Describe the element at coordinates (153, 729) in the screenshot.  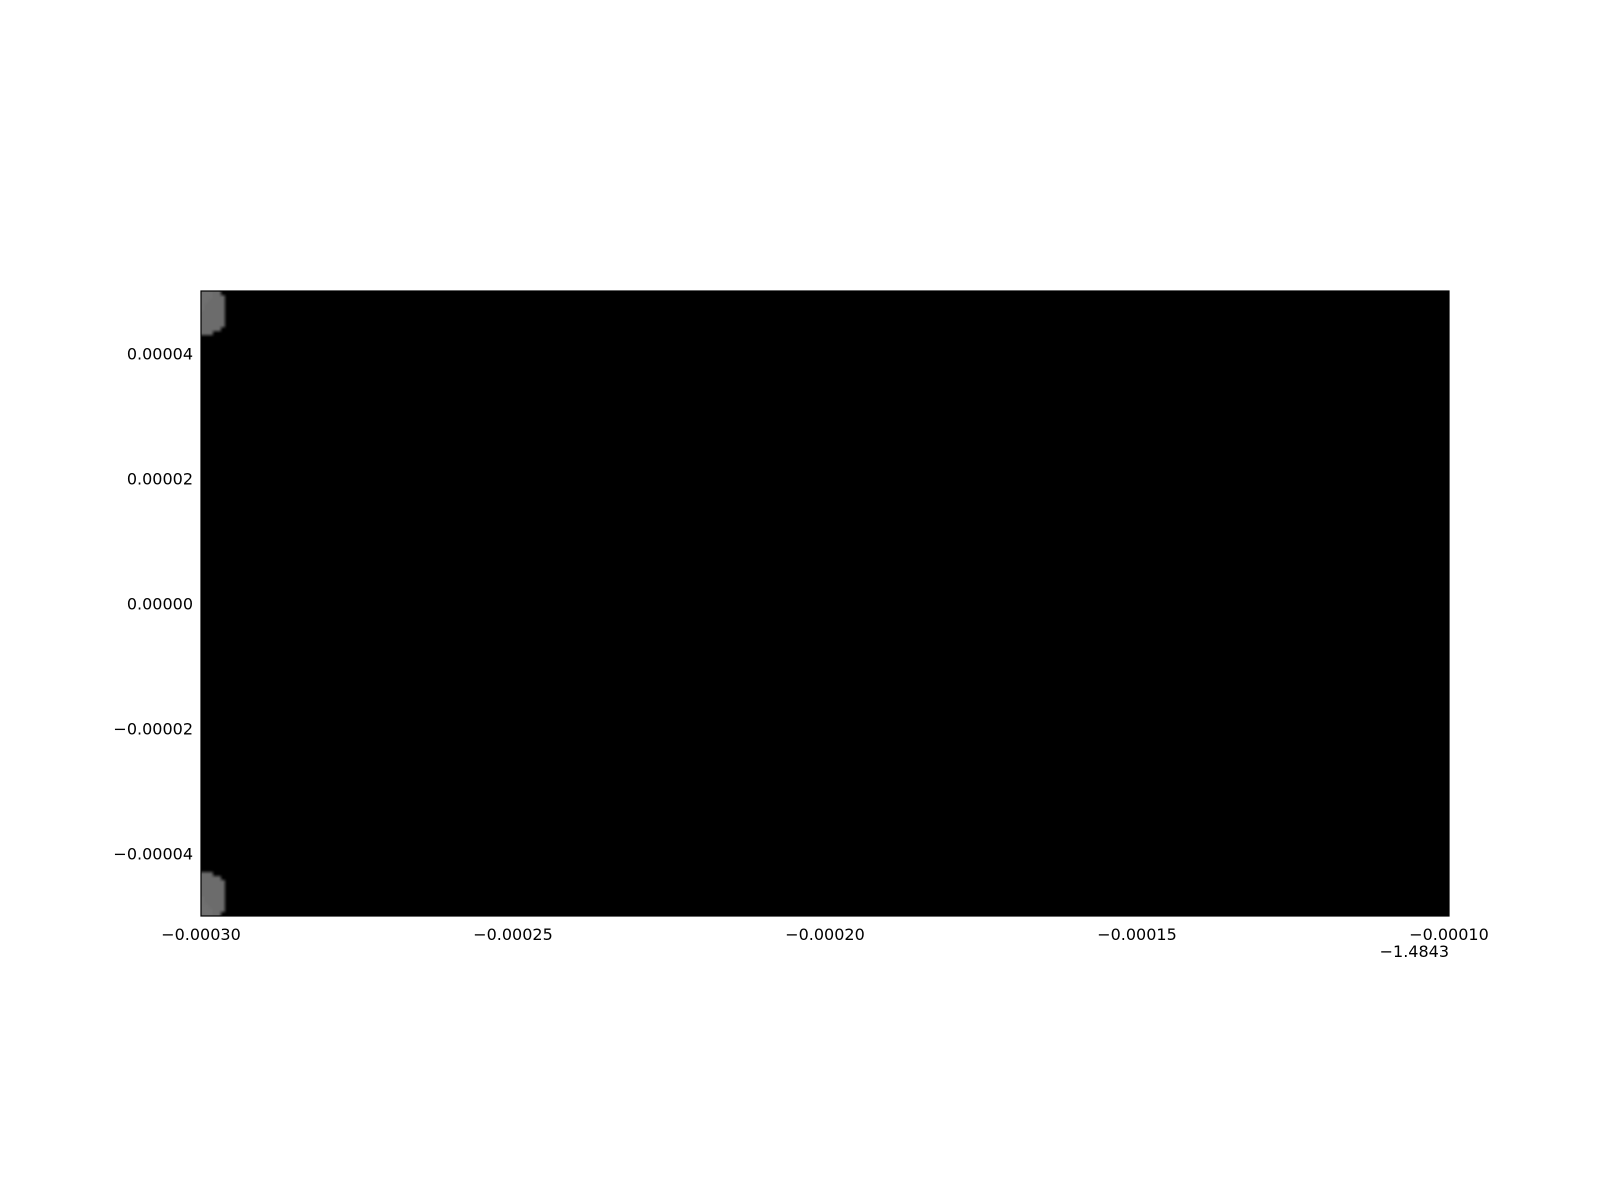
I see `y-tick-label: −0.00002` at that location.